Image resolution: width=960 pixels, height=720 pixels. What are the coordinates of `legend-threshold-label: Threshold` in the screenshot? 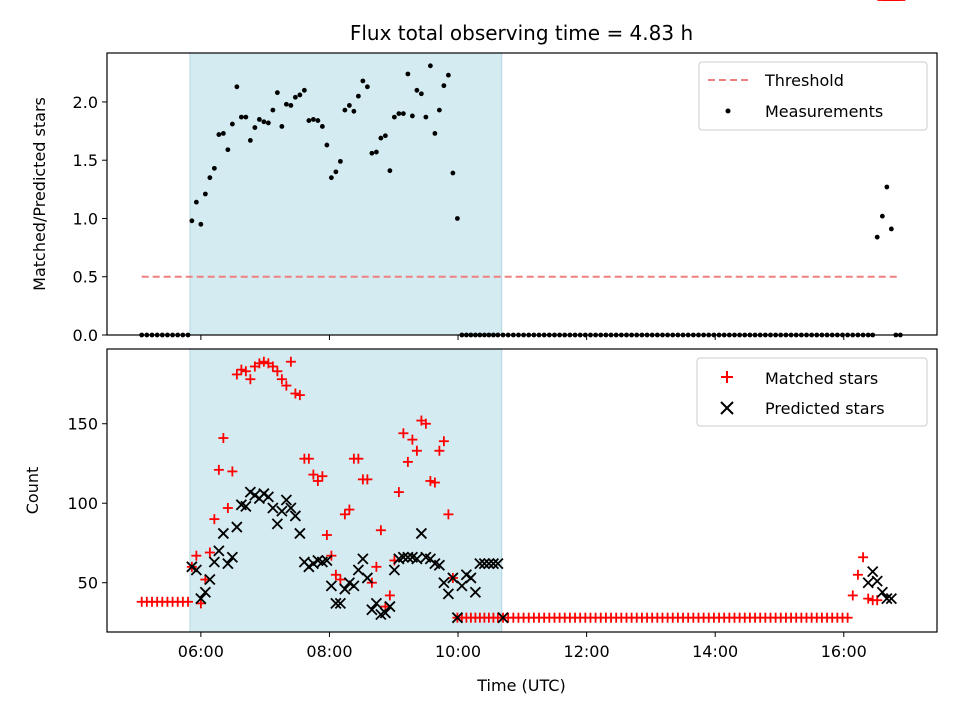 It's located at (804, 80).